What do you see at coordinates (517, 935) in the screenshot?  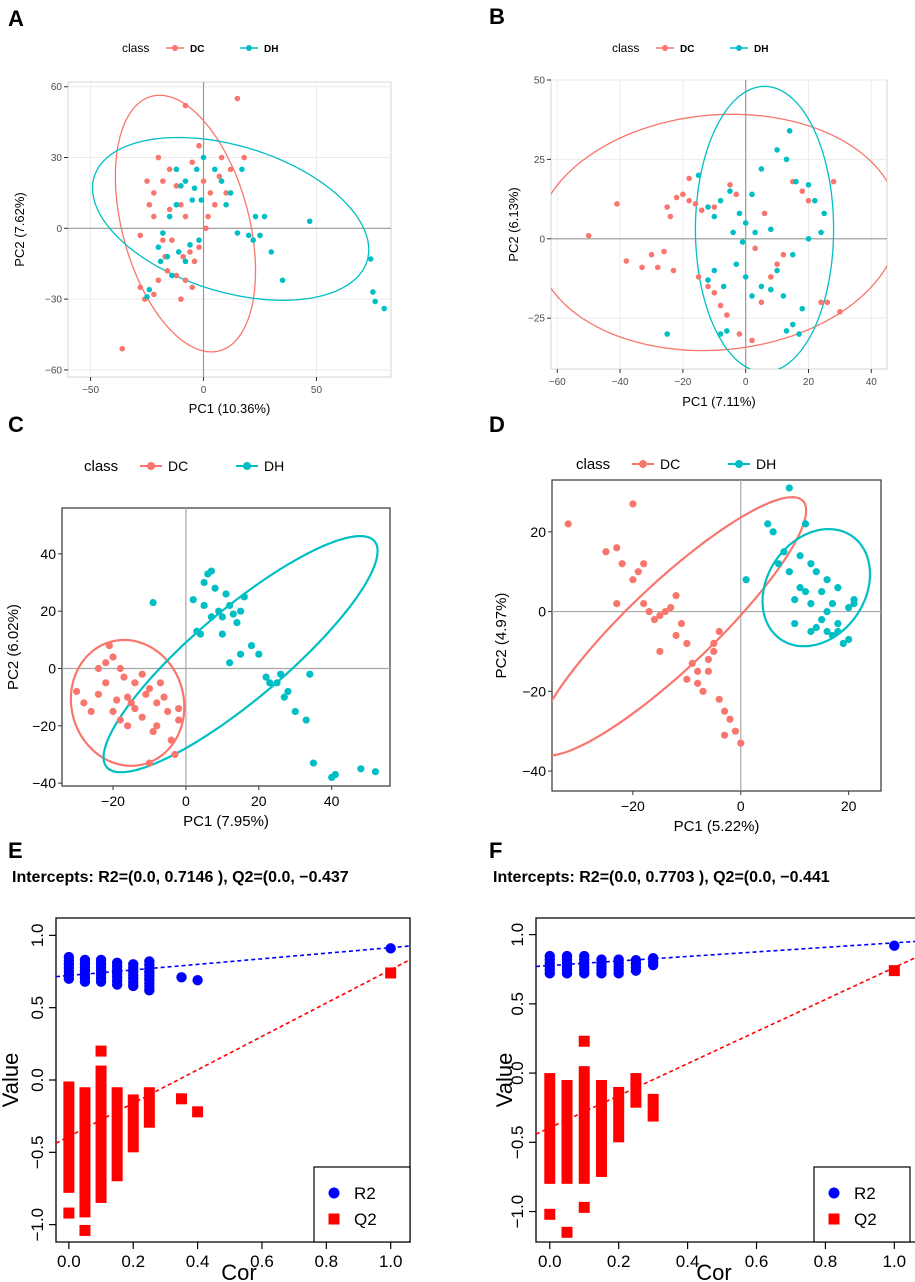 I see `y-tick-label: 1.0` at bounding box center [517, 935].